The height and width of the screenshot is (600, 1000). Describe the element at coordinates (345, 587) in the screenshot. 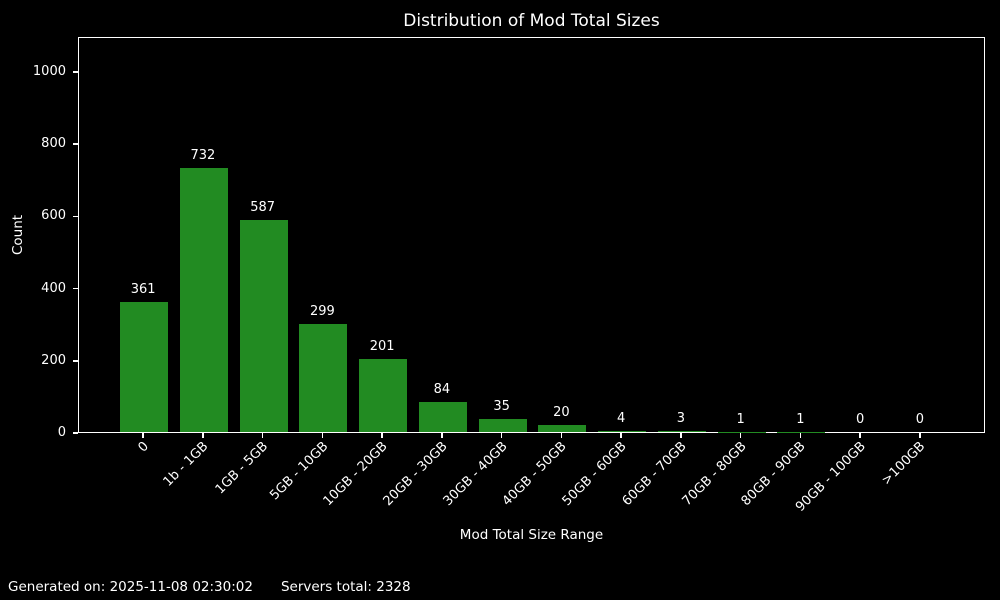

I see `footer-servers-total: Servers total: 2328` at that location.